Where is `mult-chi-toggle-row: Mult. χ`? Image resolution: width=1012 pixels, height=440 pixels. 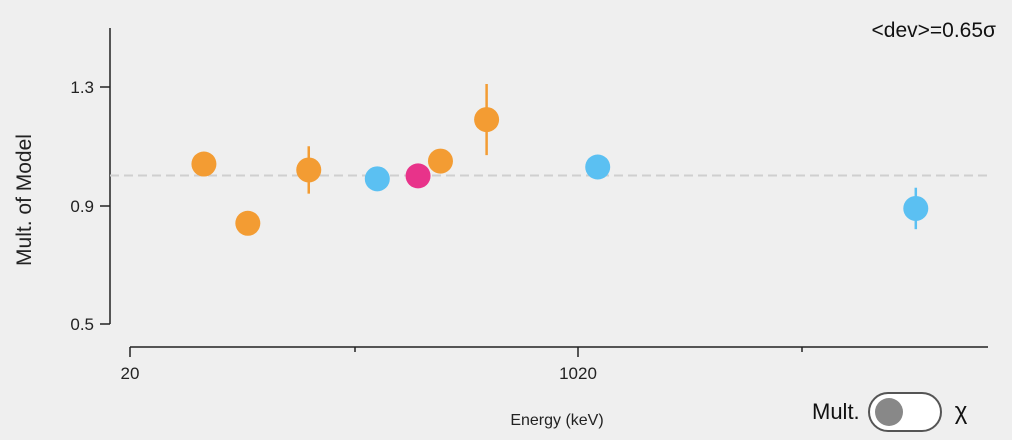 mult-chi-toggle-row: Mult. χ is located at coordinates (889, 412).